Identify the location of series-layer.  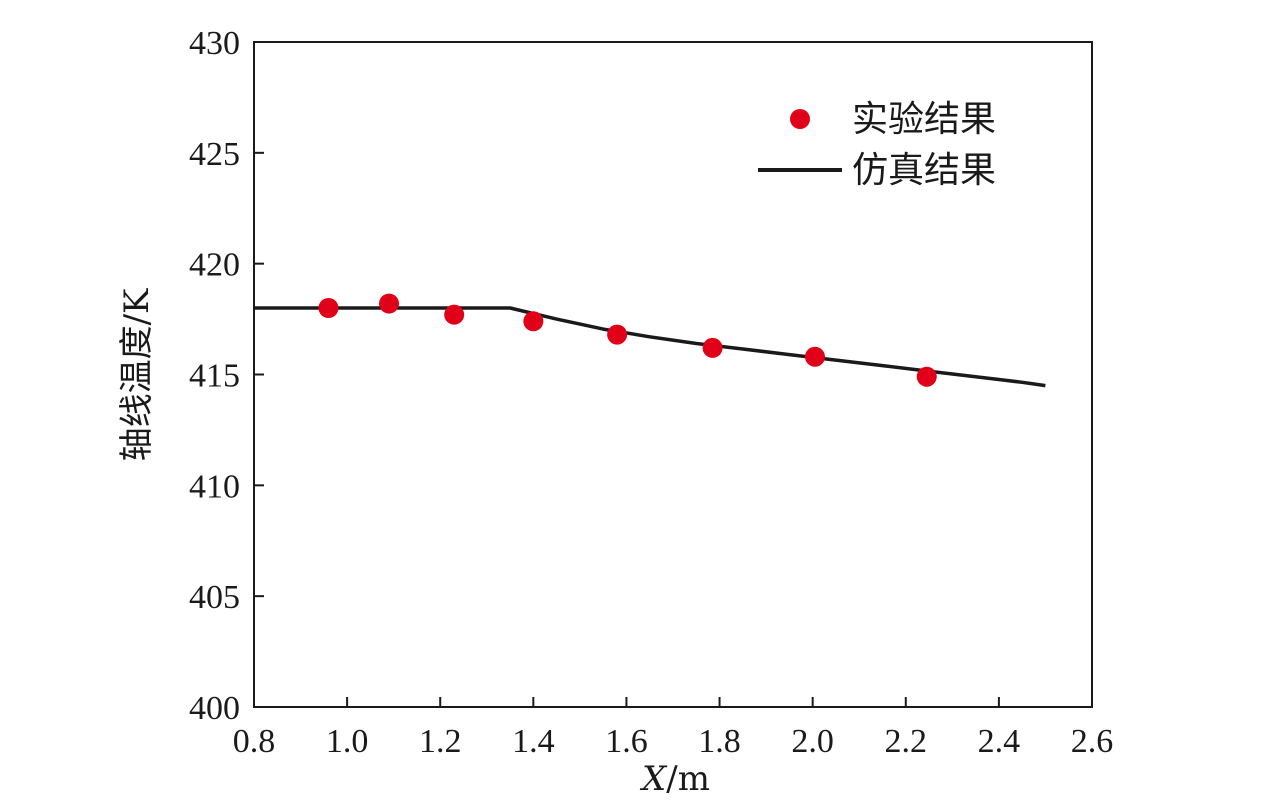
(650, 340).